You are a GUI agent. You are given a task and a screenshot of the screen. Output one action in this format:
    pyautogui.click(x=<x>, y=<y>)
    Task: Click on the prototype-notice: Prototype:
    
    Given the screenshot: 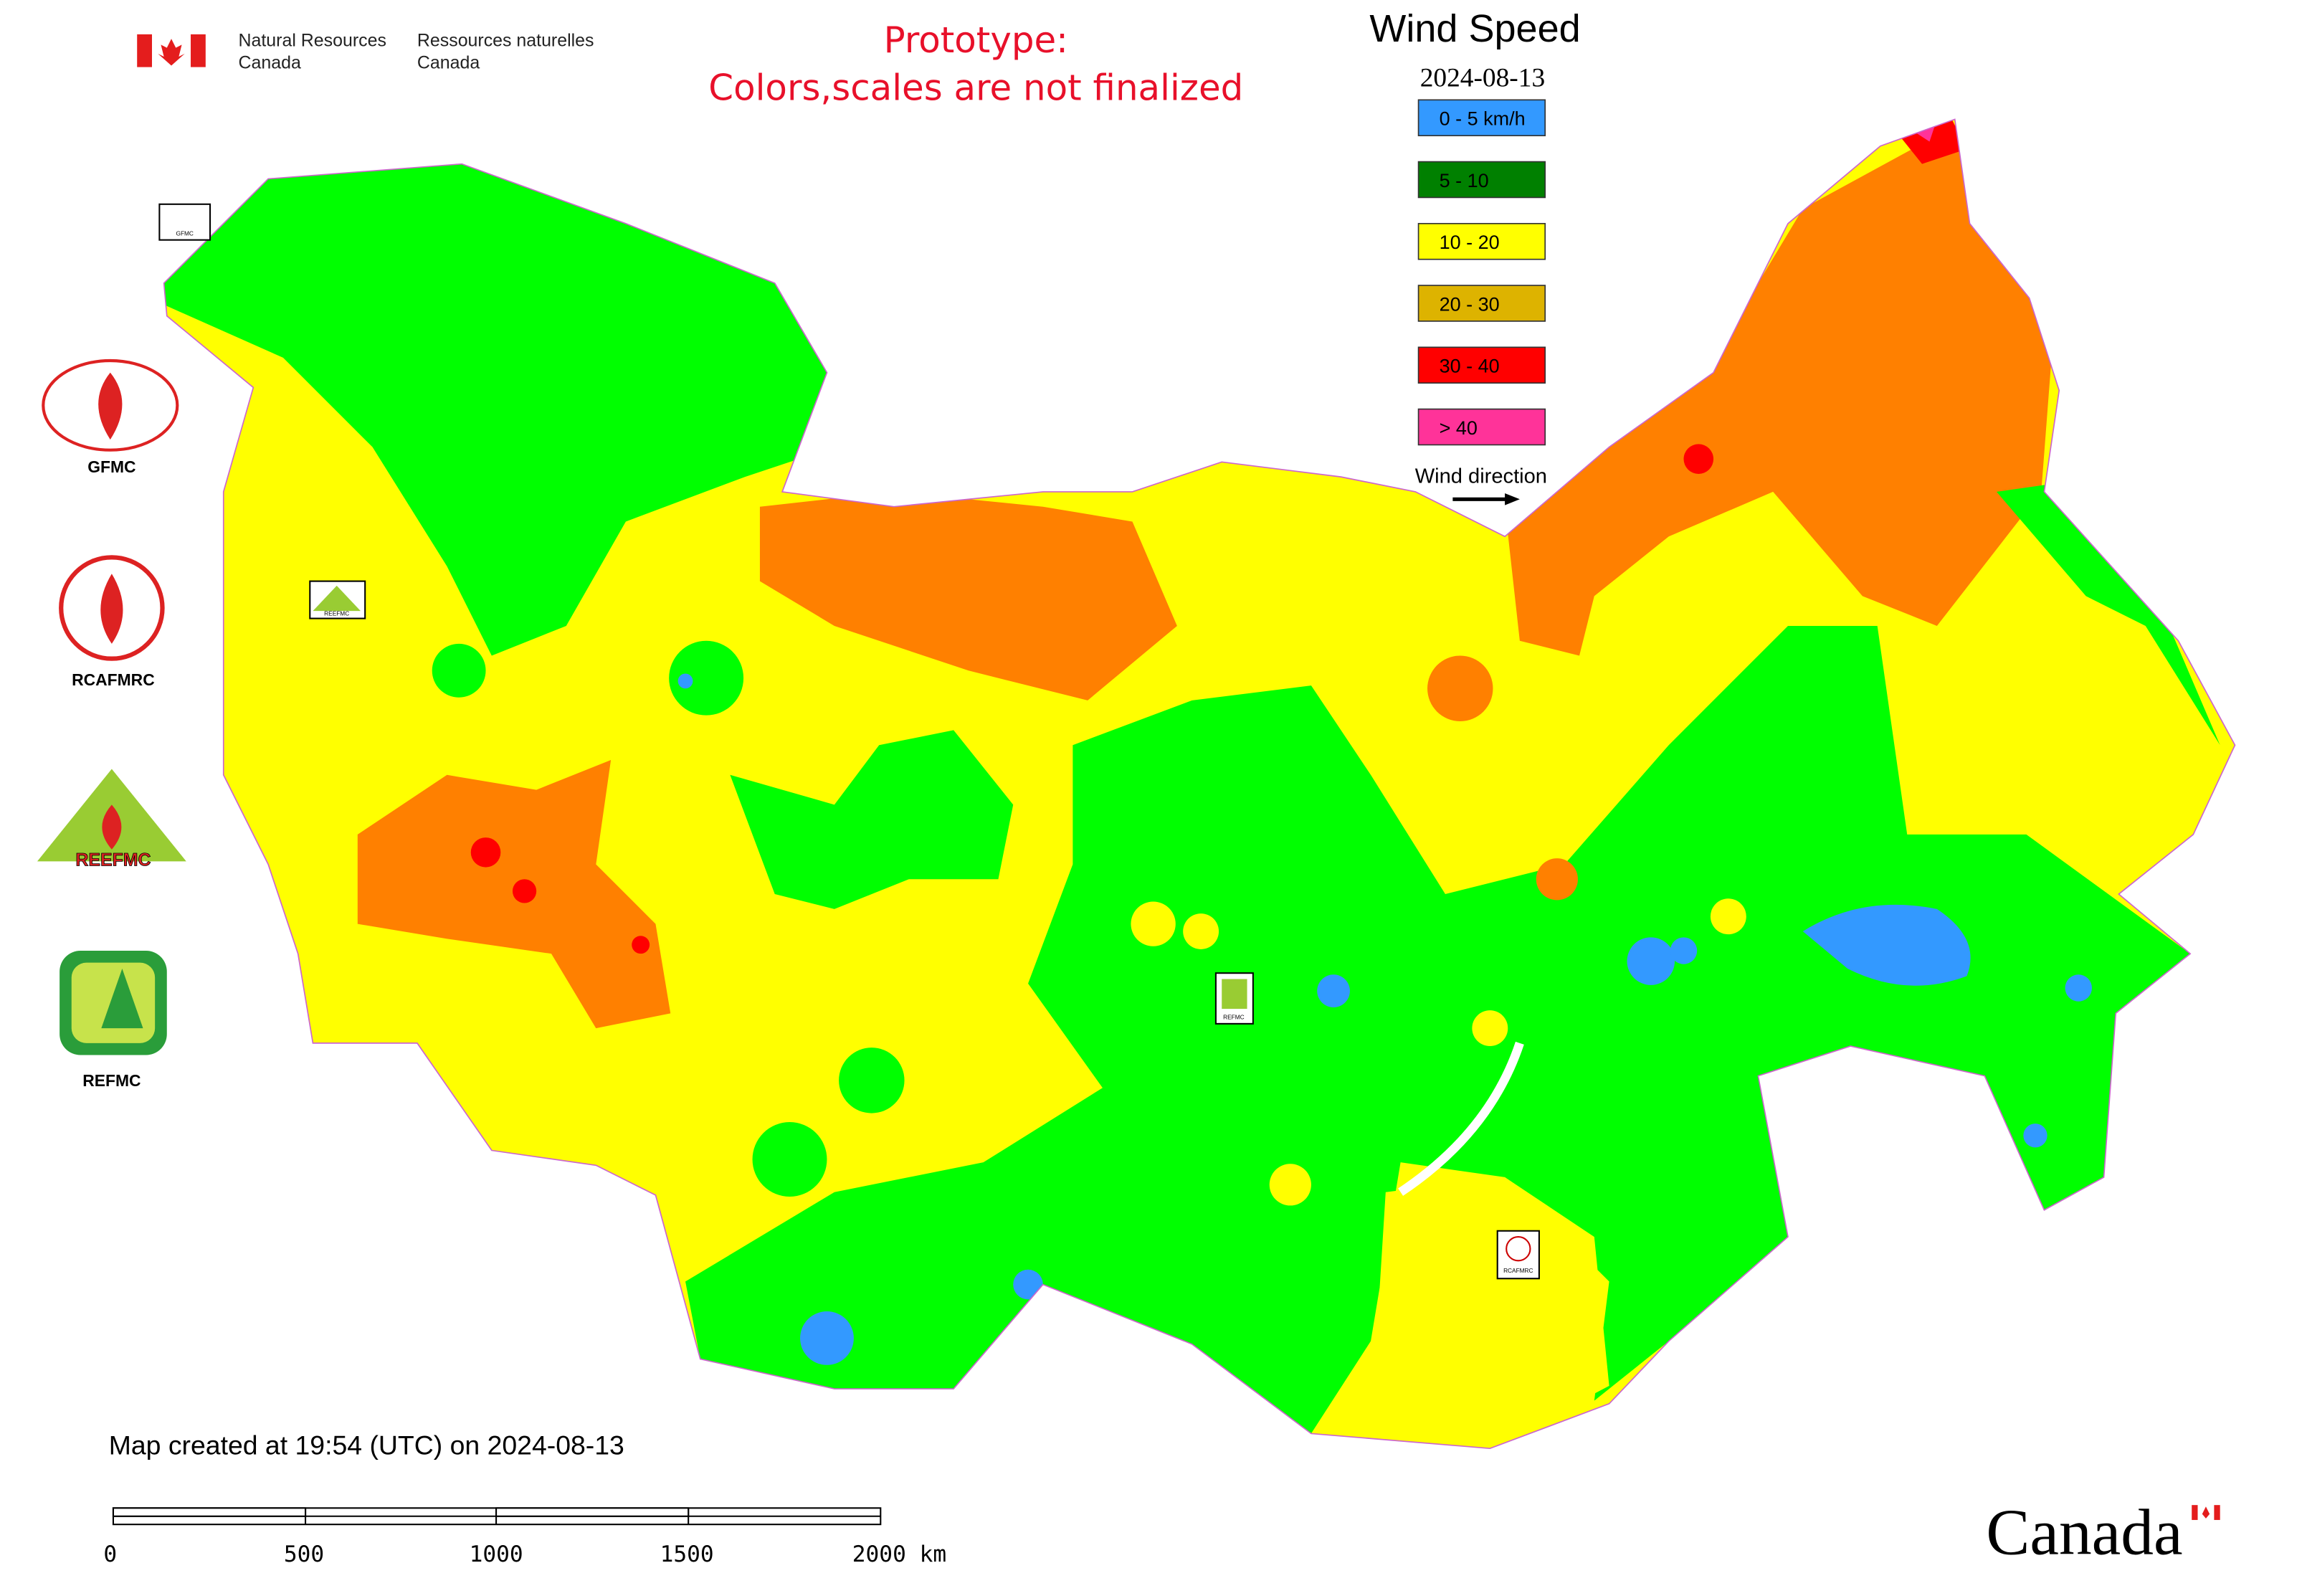 What is the action you would take?
    pyautogui.click(x=976, y=40)
    